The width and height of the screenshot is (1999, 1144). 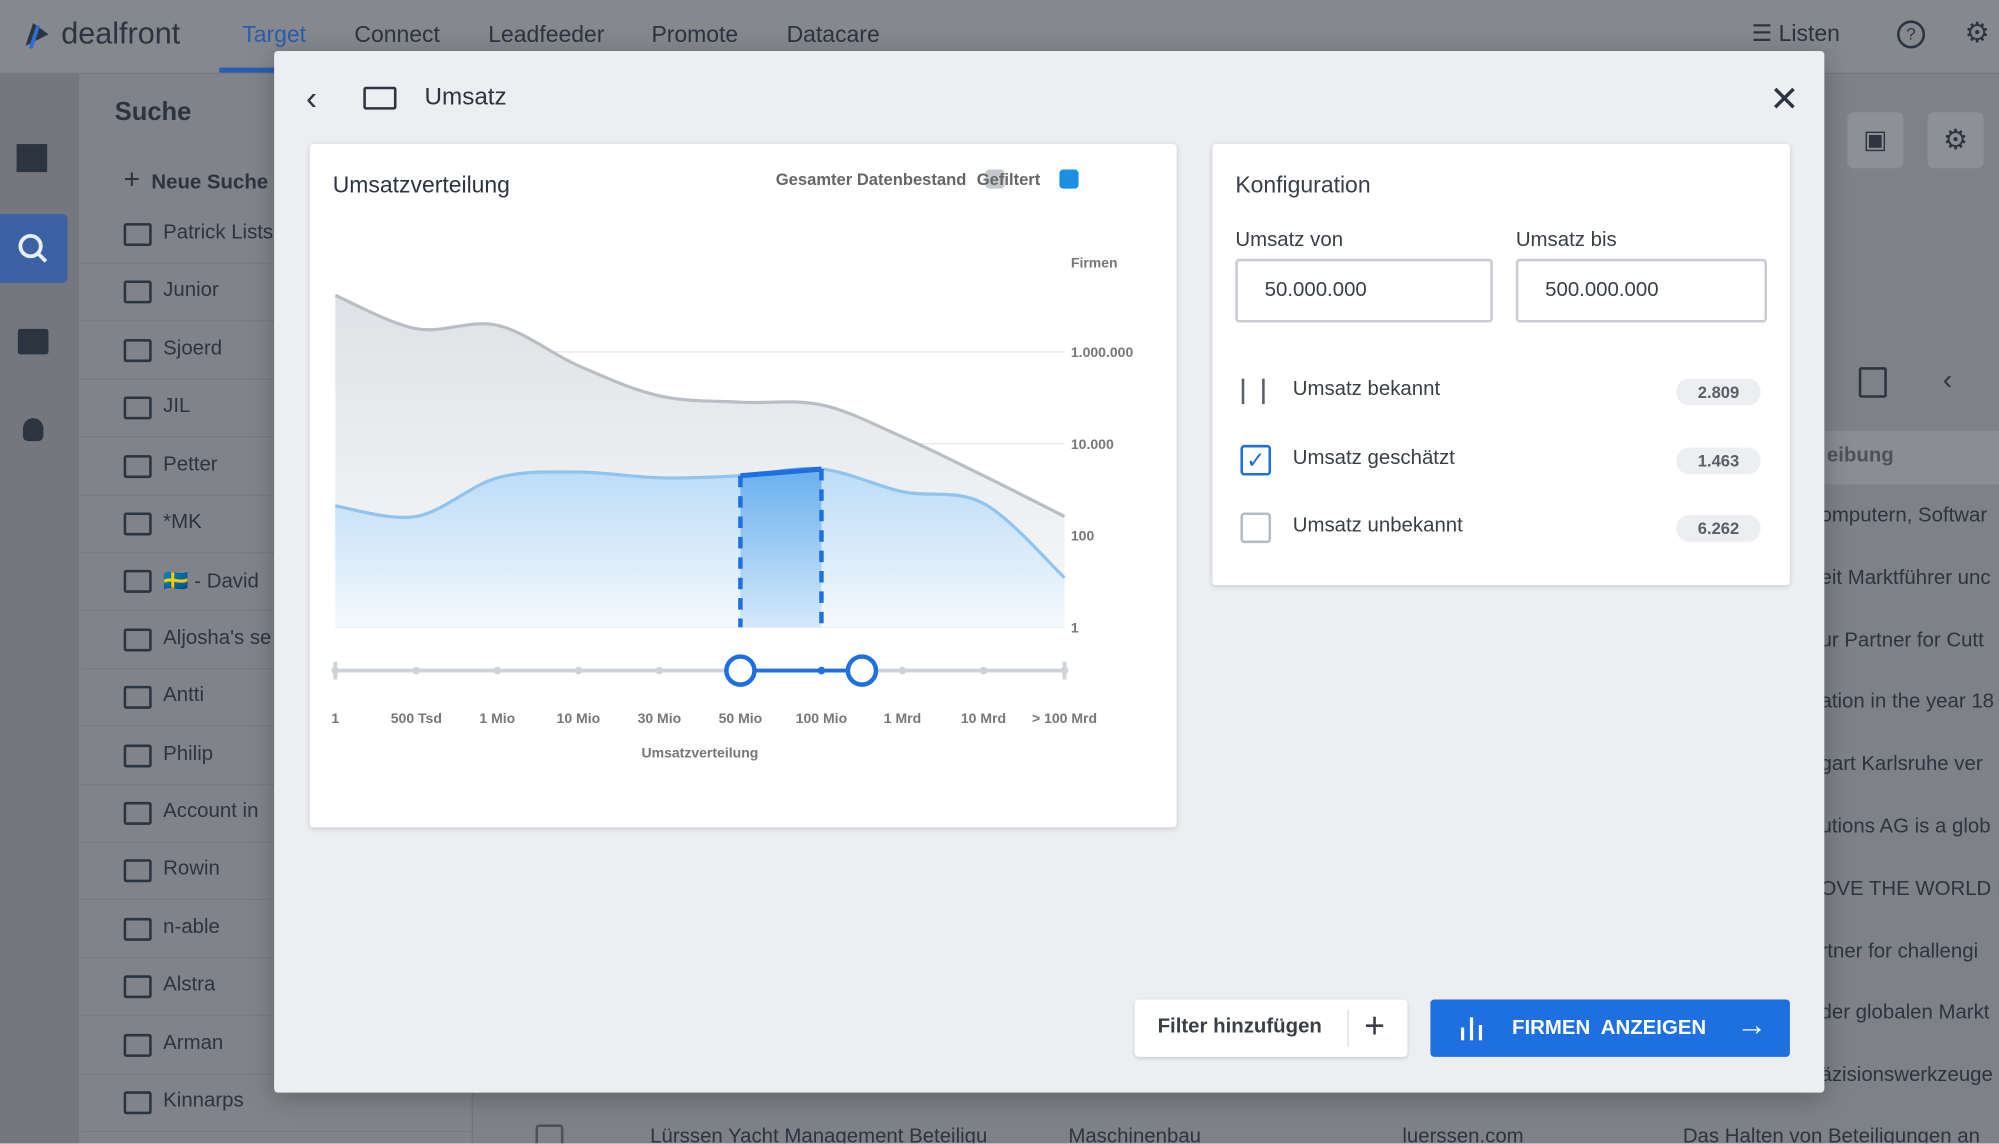 What do you see at coordinates (1641, 290) in the screenshot?
I see `to-input: 500.000.000` at bounding box center [1641, 290].